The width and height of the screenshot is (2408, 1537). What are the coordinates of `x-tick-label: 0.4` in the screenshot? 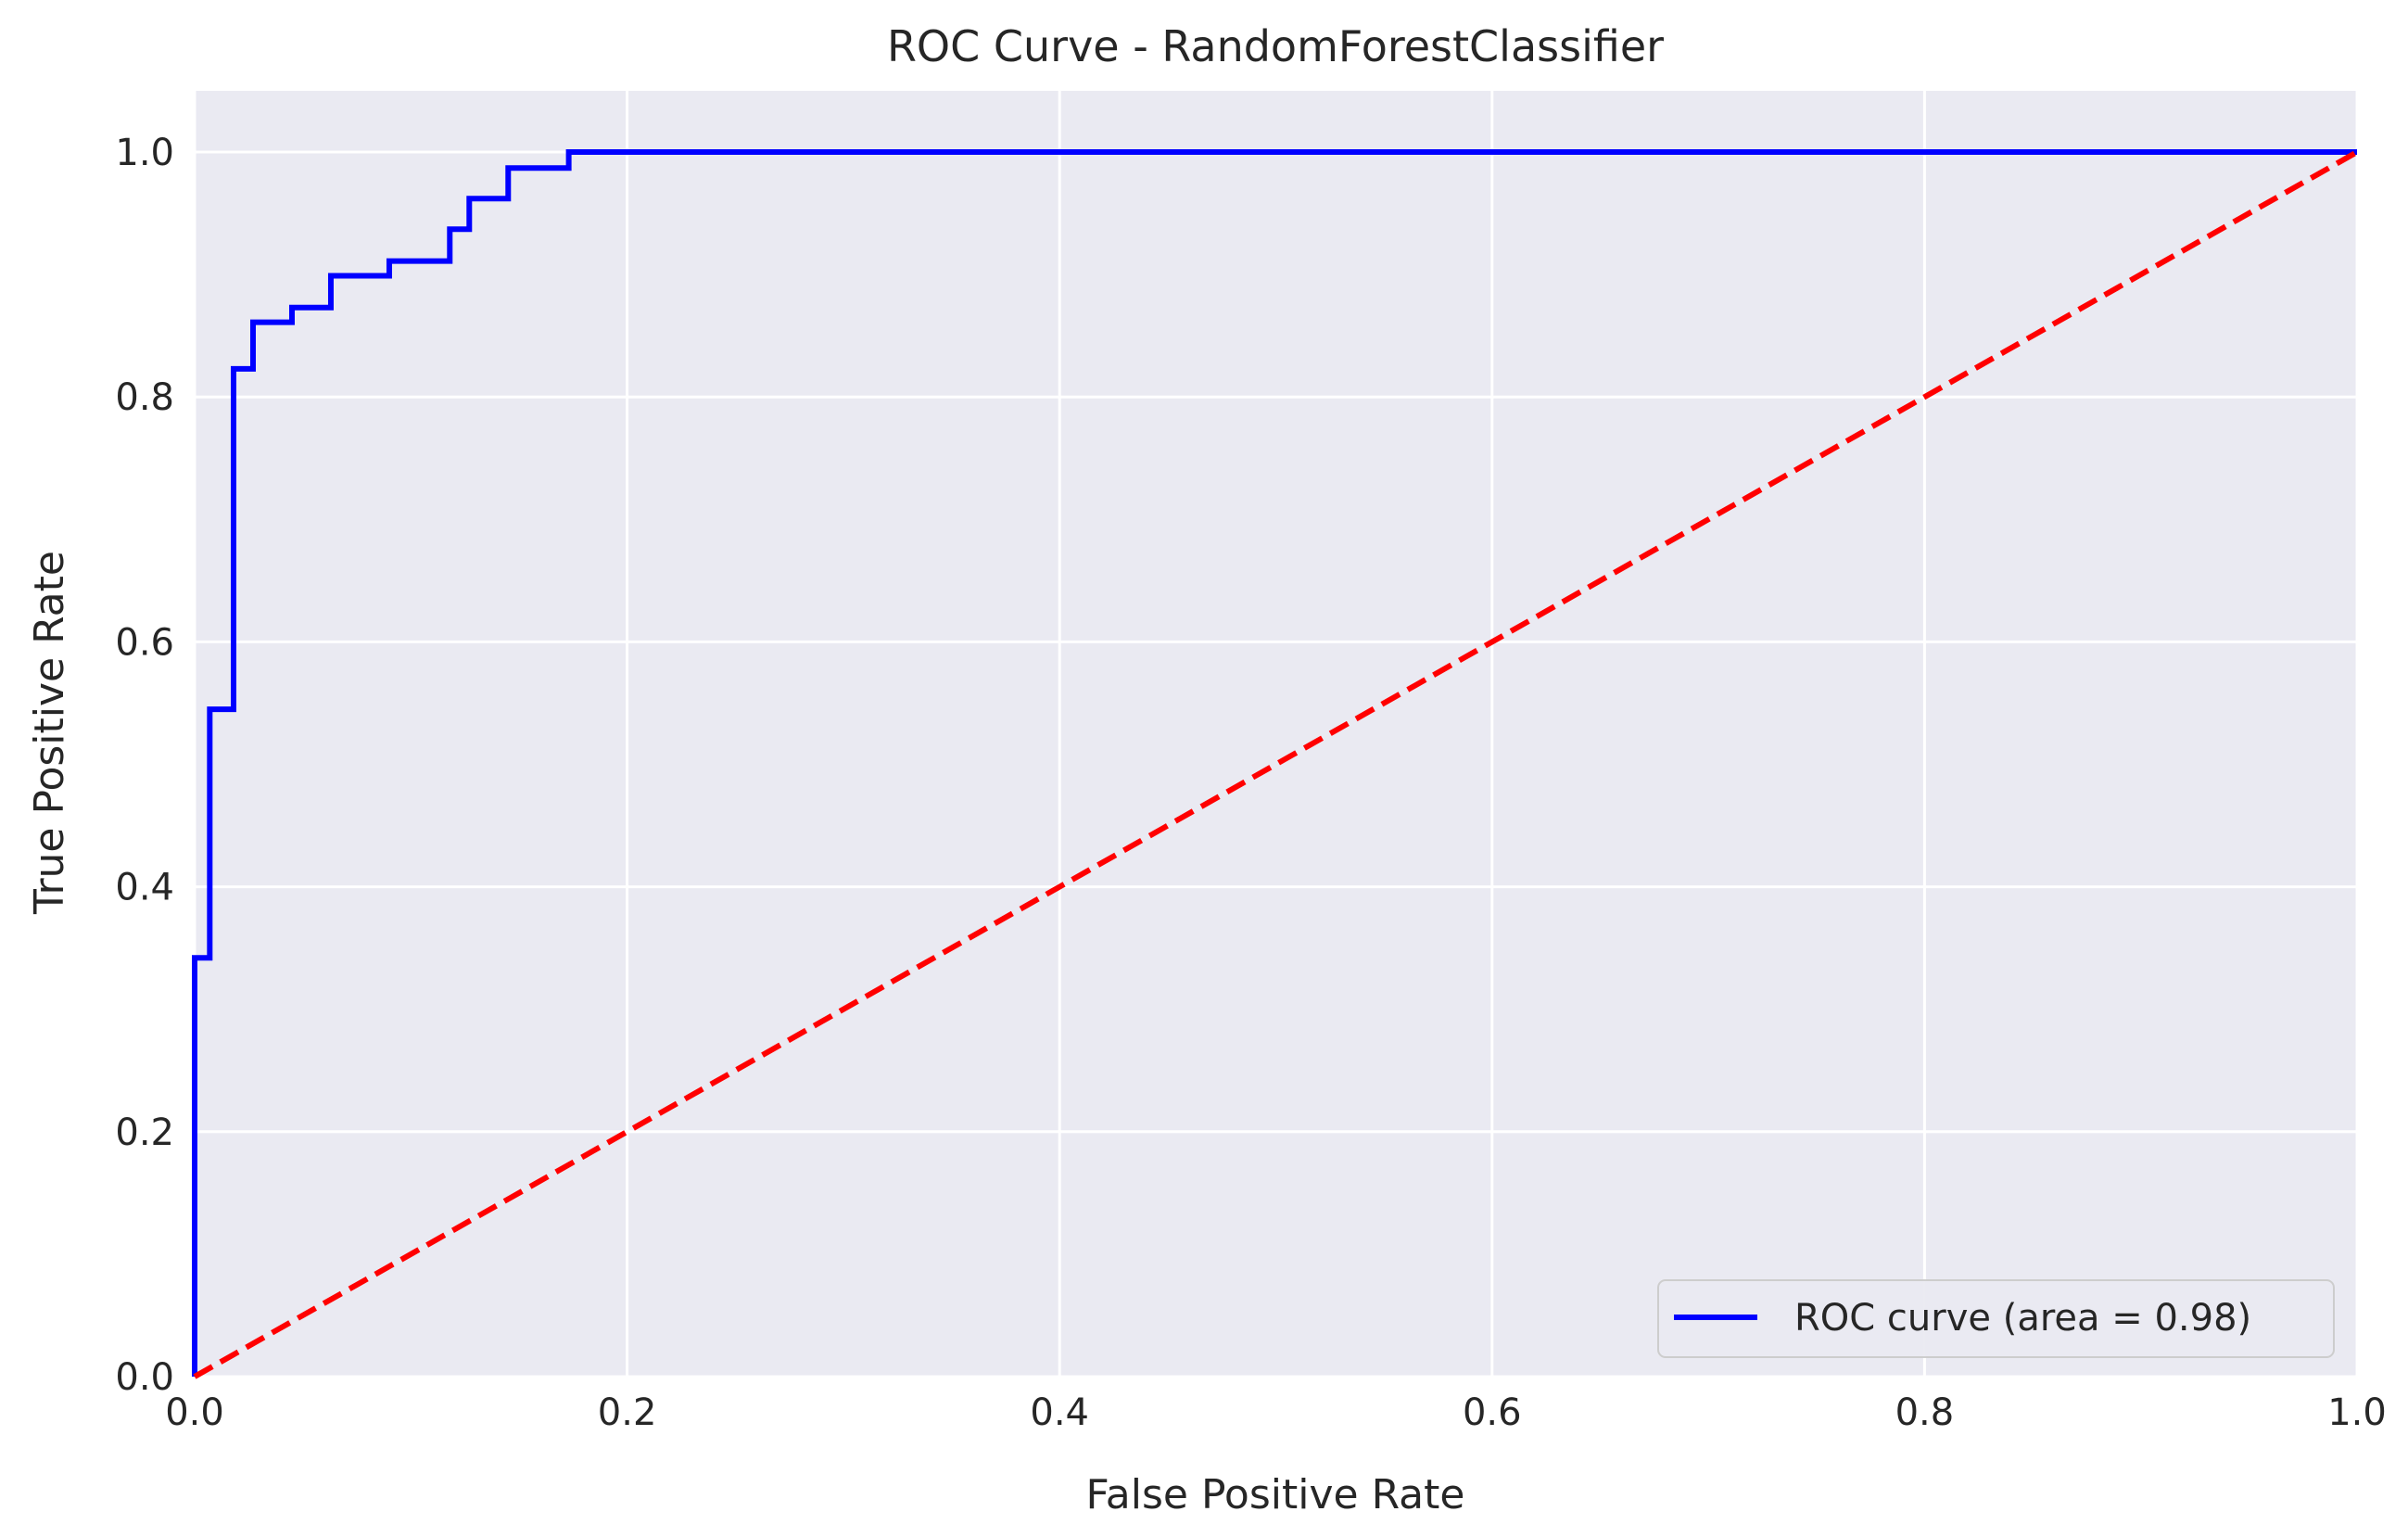 It's located at (1059, 1412).